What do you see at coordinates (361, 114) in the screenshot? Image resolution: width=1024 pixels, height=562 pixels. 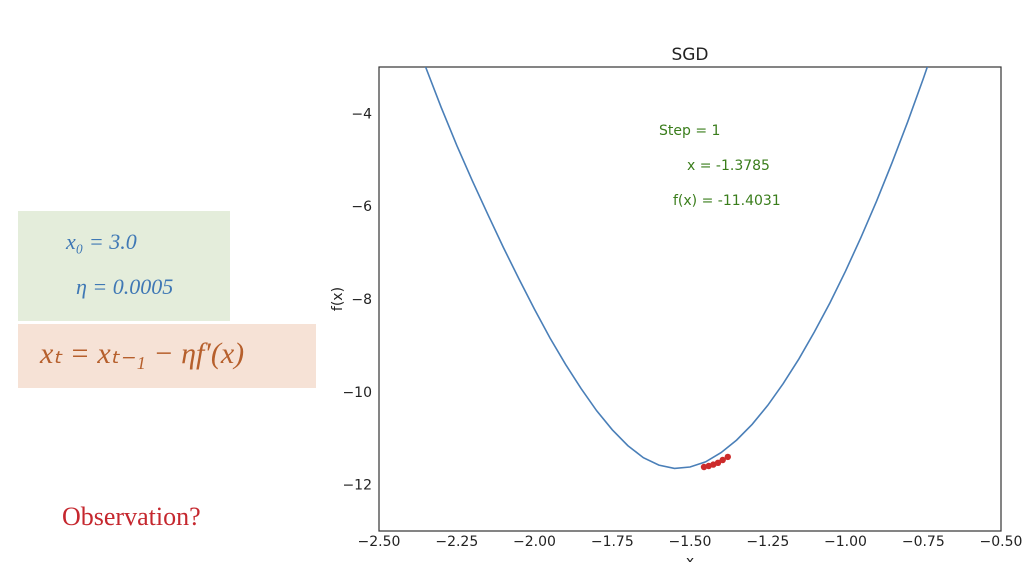 I see `y-tick-label: −4` at bounding box center [361, 114].